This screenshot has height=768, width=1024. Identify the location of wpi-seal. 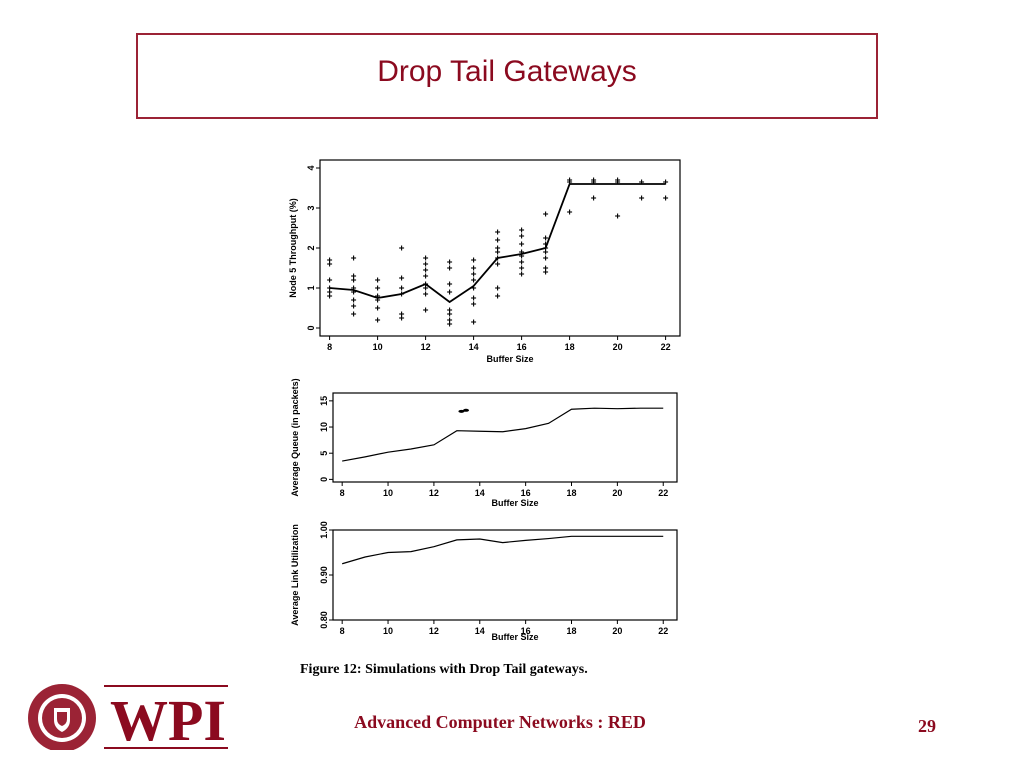
(62, 717).